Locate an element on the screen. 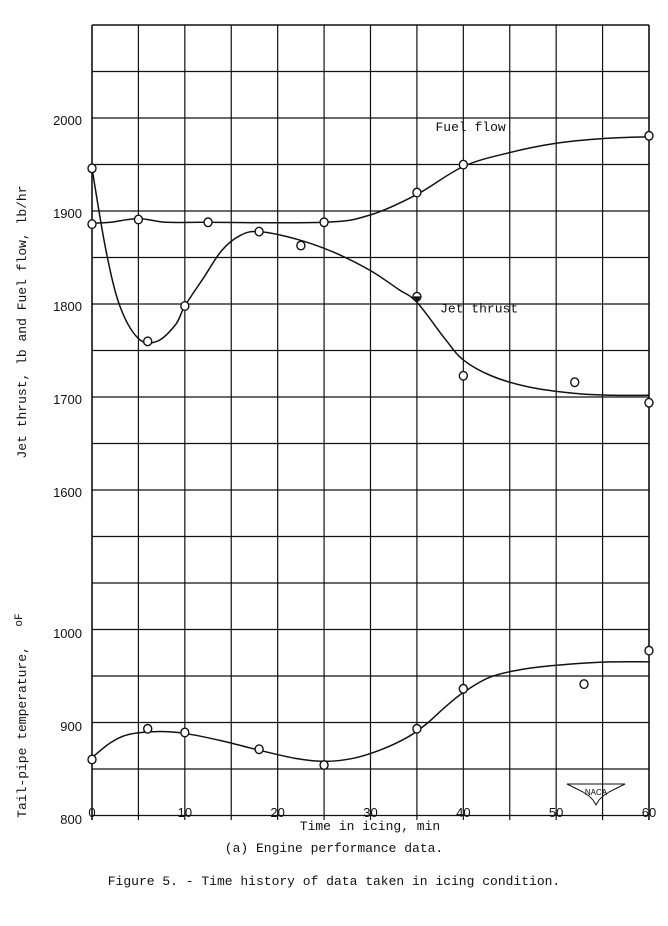  lower-y-axis-label: Tail-pipe temperature, is located at coordinates (22, 732).